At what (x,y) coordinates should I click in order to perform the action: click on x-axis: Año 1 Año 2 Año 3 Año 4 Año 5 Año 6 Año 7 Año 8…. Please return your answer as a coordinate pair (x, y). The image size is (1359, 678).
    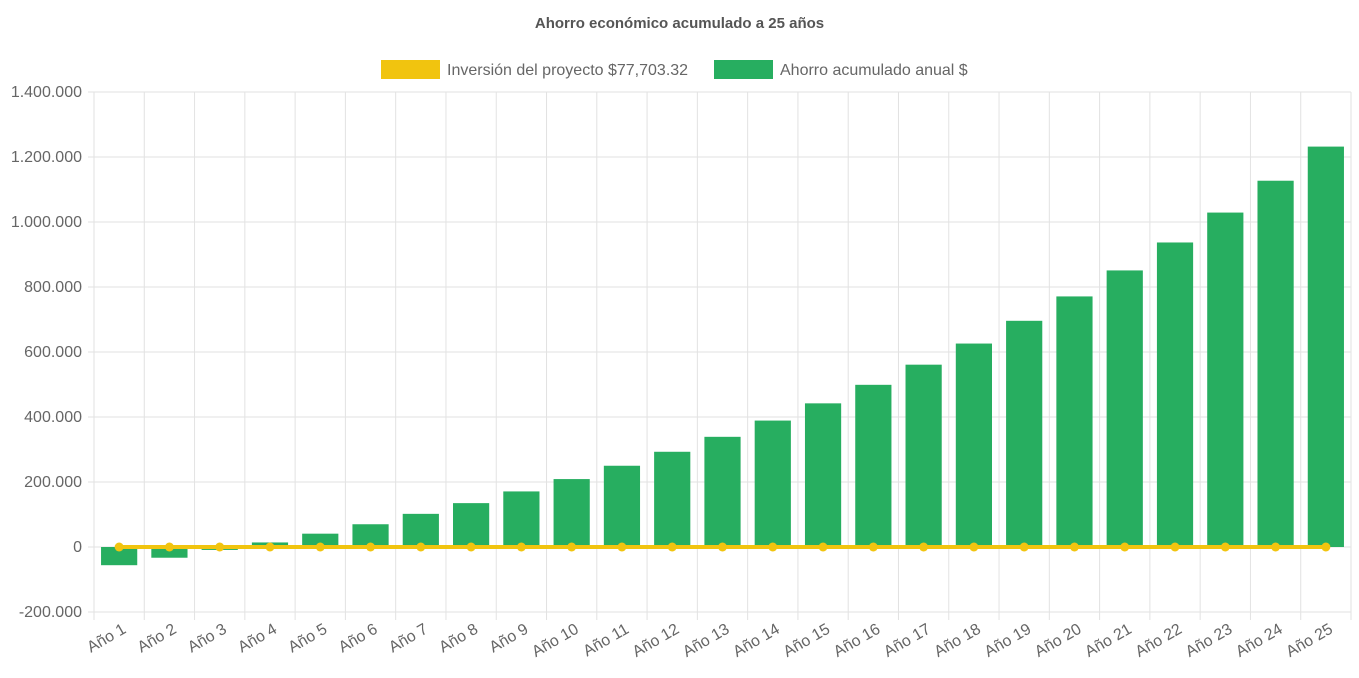
    Looking at the image, I should click on (710, 641).